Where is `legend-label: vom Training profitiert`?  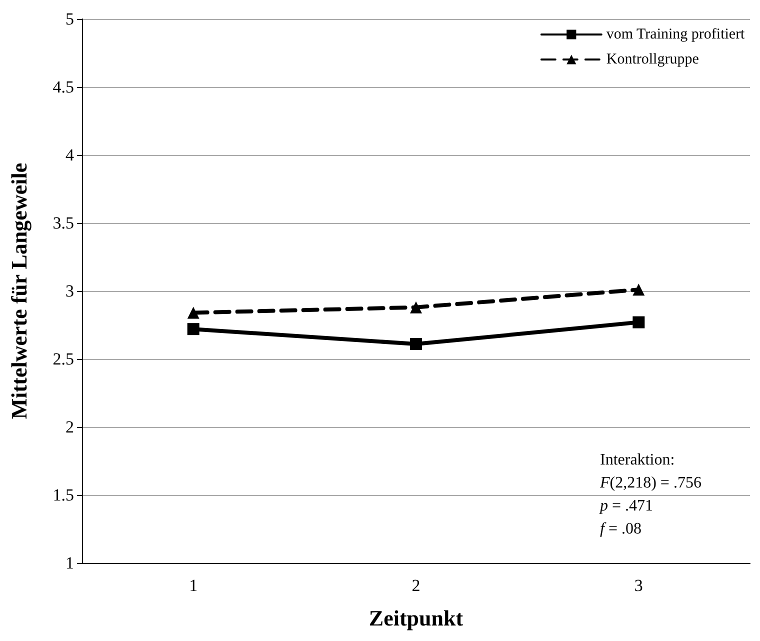
legend-label: vom Training profitiert is located at coordinates (676, 34).